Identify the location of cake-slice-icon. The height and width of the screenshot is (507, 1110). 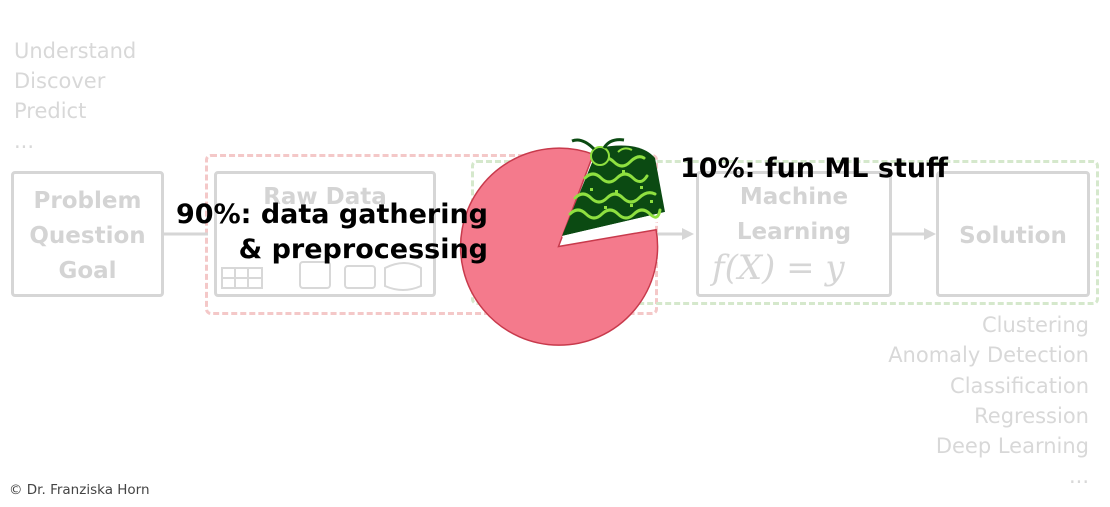
(614, 191).